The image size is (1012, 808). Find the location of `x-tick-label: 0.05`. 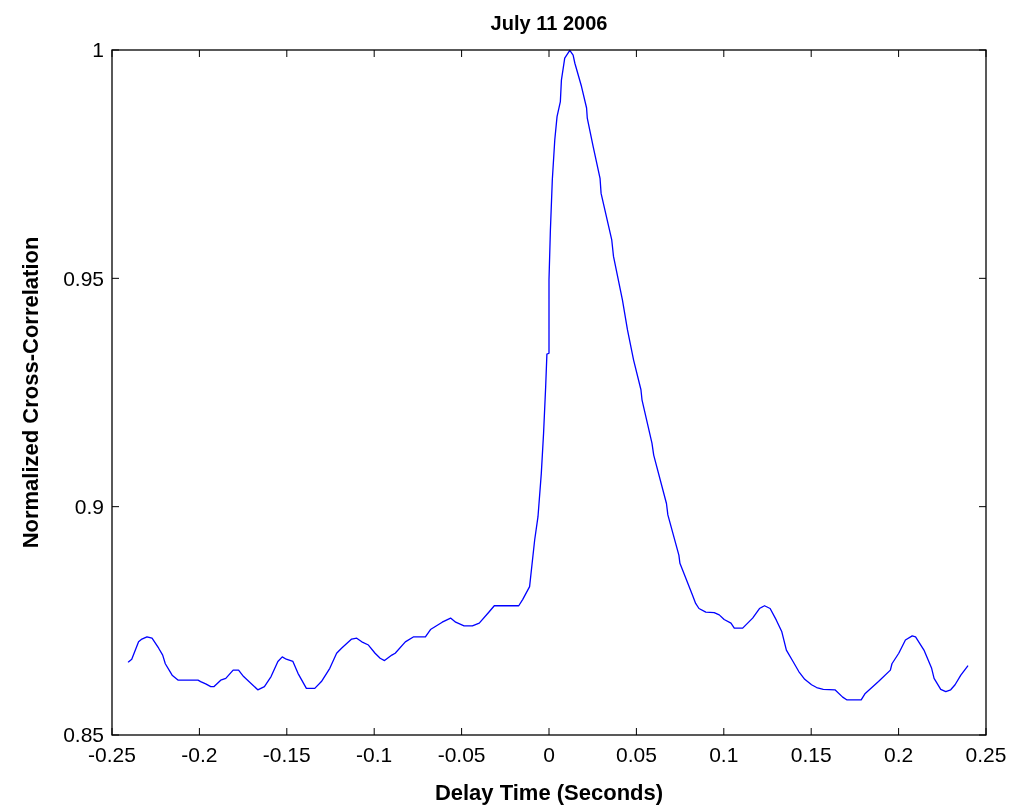

x-tick-label: 0.05 is located at coordinates (636, 754).